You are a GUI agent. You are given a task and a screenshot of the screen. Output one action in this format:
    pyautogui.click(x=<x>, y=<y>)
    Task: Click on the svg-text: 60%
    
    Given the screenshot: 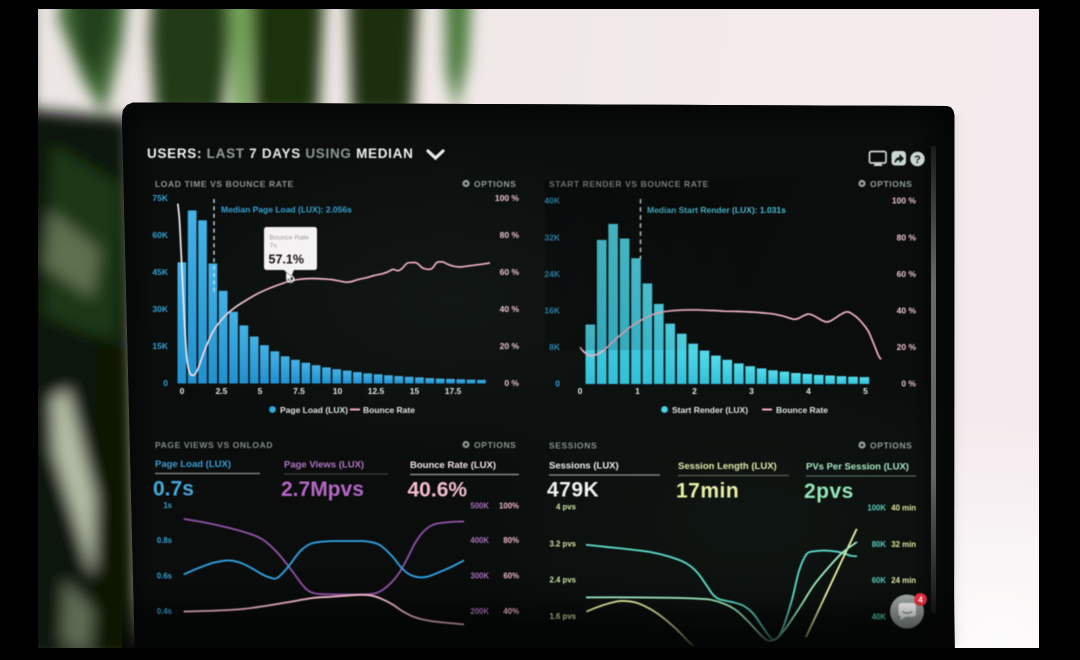 What is the action you would take?
    pyautogui.click(x=511, y=576)
    